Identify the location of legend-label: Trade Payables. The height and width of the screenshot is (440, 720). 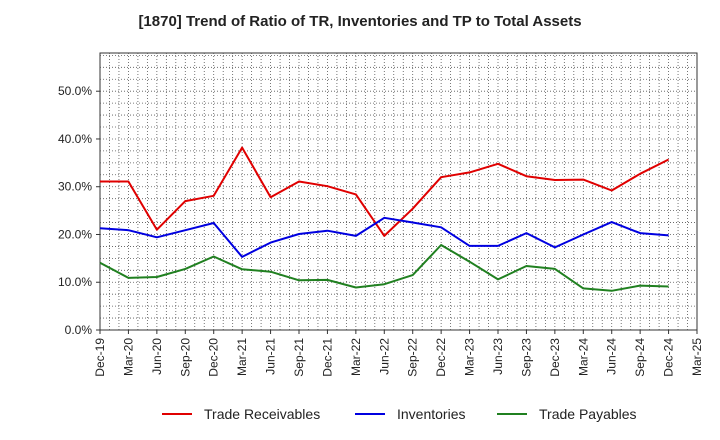
(588, 414).